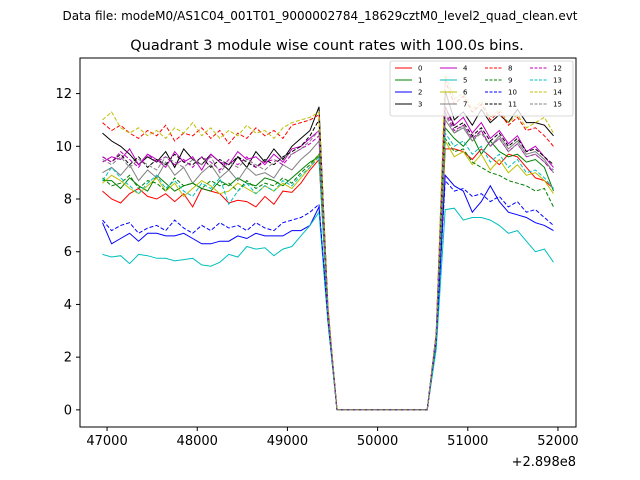 The width and height of the screenshot is (640, 480). What do you see at coordinates (420, 69) in the screenshot?
I see `legend-label-0: 0` at bounding box center [420, 69].